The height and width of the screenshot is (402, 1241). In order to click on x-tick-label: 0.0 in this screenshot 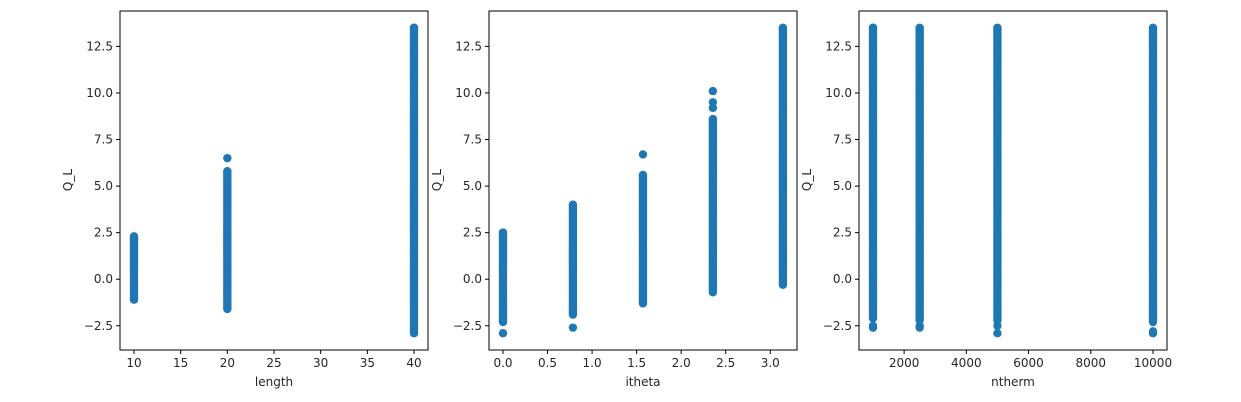, I will do `click(502, 363)`.